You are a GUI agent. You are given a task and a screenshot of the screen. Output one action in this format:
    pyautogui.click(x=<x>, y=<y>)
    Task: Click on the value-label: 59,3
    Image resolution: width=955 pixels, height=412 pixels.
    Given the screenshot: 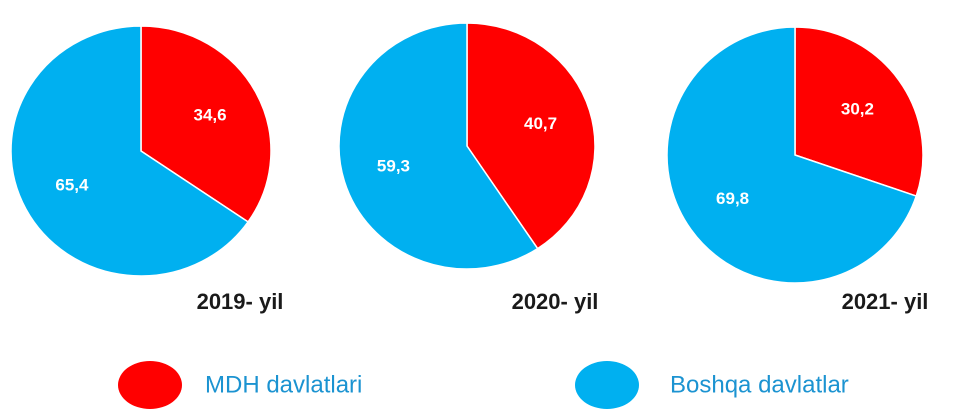 What is the action you would take?
    pyautogui.click(x=393, y=166)
    